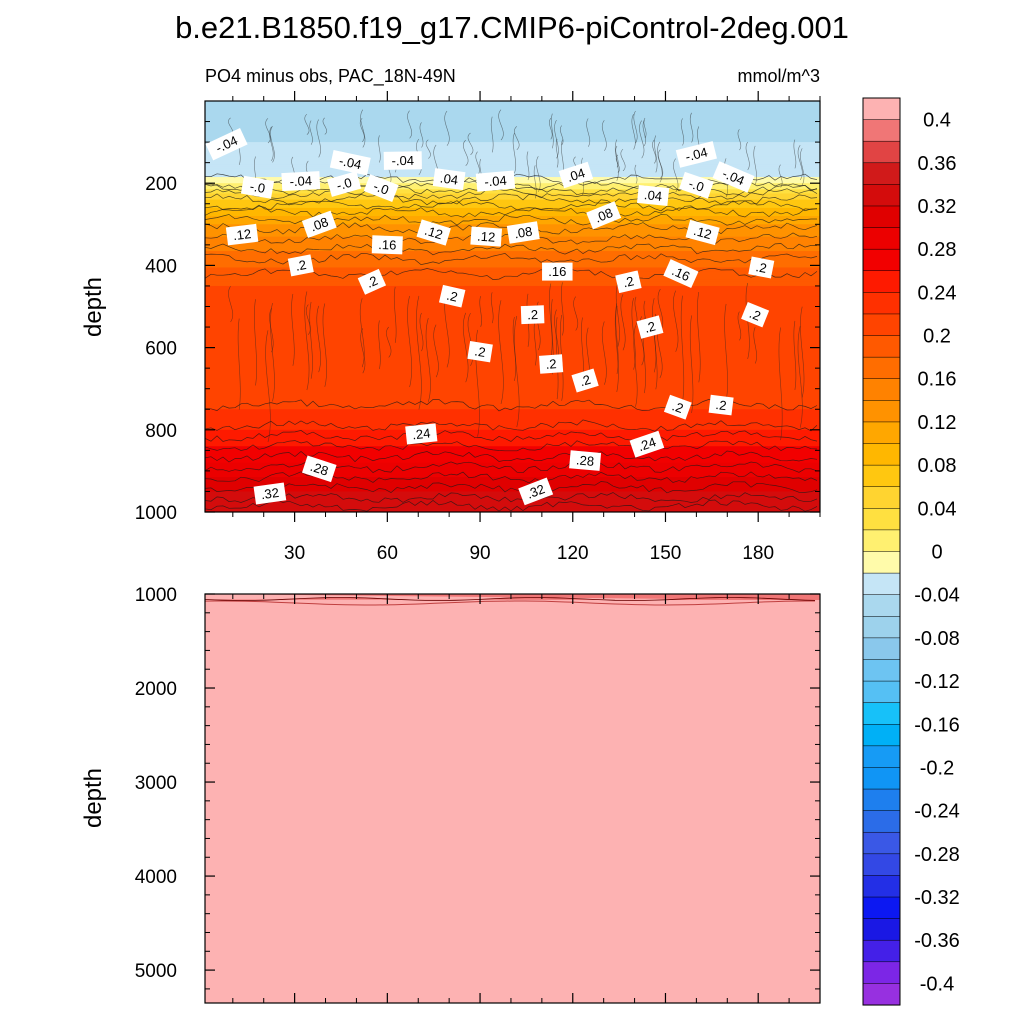  Describe the element at coordinates (779, 76) in the screenshot. I see `panel-subtitle-units: mmol/m^3` at that location.